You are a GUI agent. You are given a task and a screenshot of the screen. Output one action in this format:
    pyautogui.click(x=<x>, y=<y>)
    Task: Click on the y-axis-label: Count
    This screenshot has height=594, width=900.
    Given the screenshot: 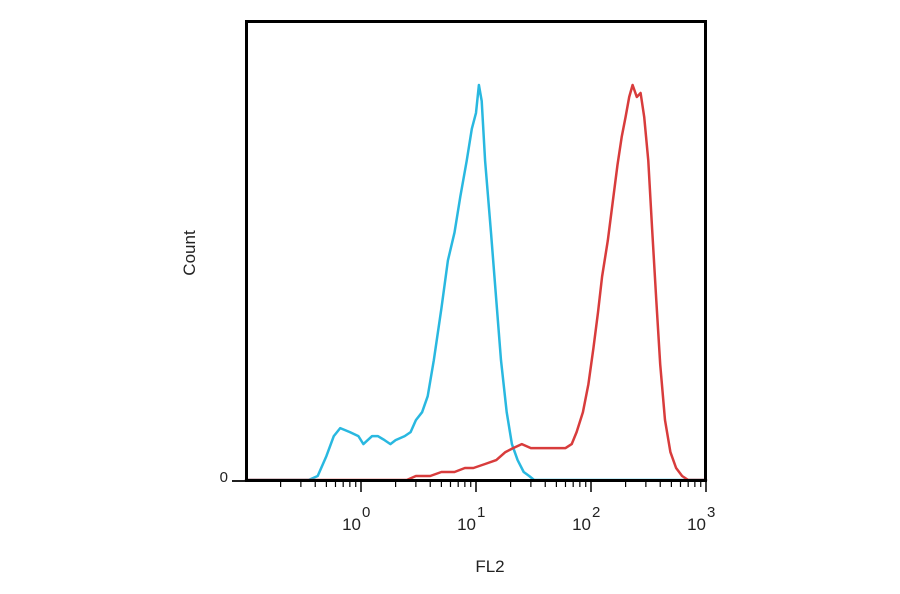 What is the action you would take?
    pyautogui.click(x=189, y=253)
    